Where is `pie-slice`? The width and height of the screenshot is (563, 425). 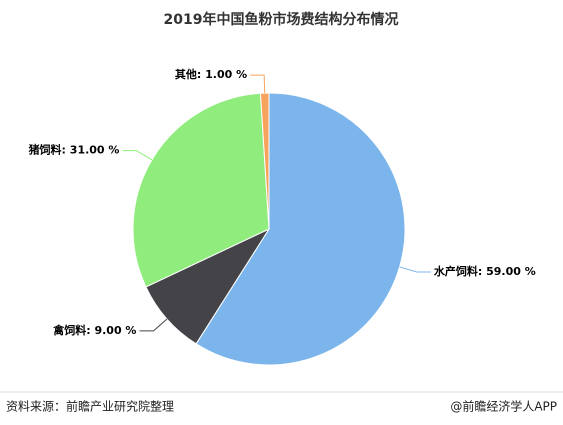 pie-slice is located at coordinates (201, 190).